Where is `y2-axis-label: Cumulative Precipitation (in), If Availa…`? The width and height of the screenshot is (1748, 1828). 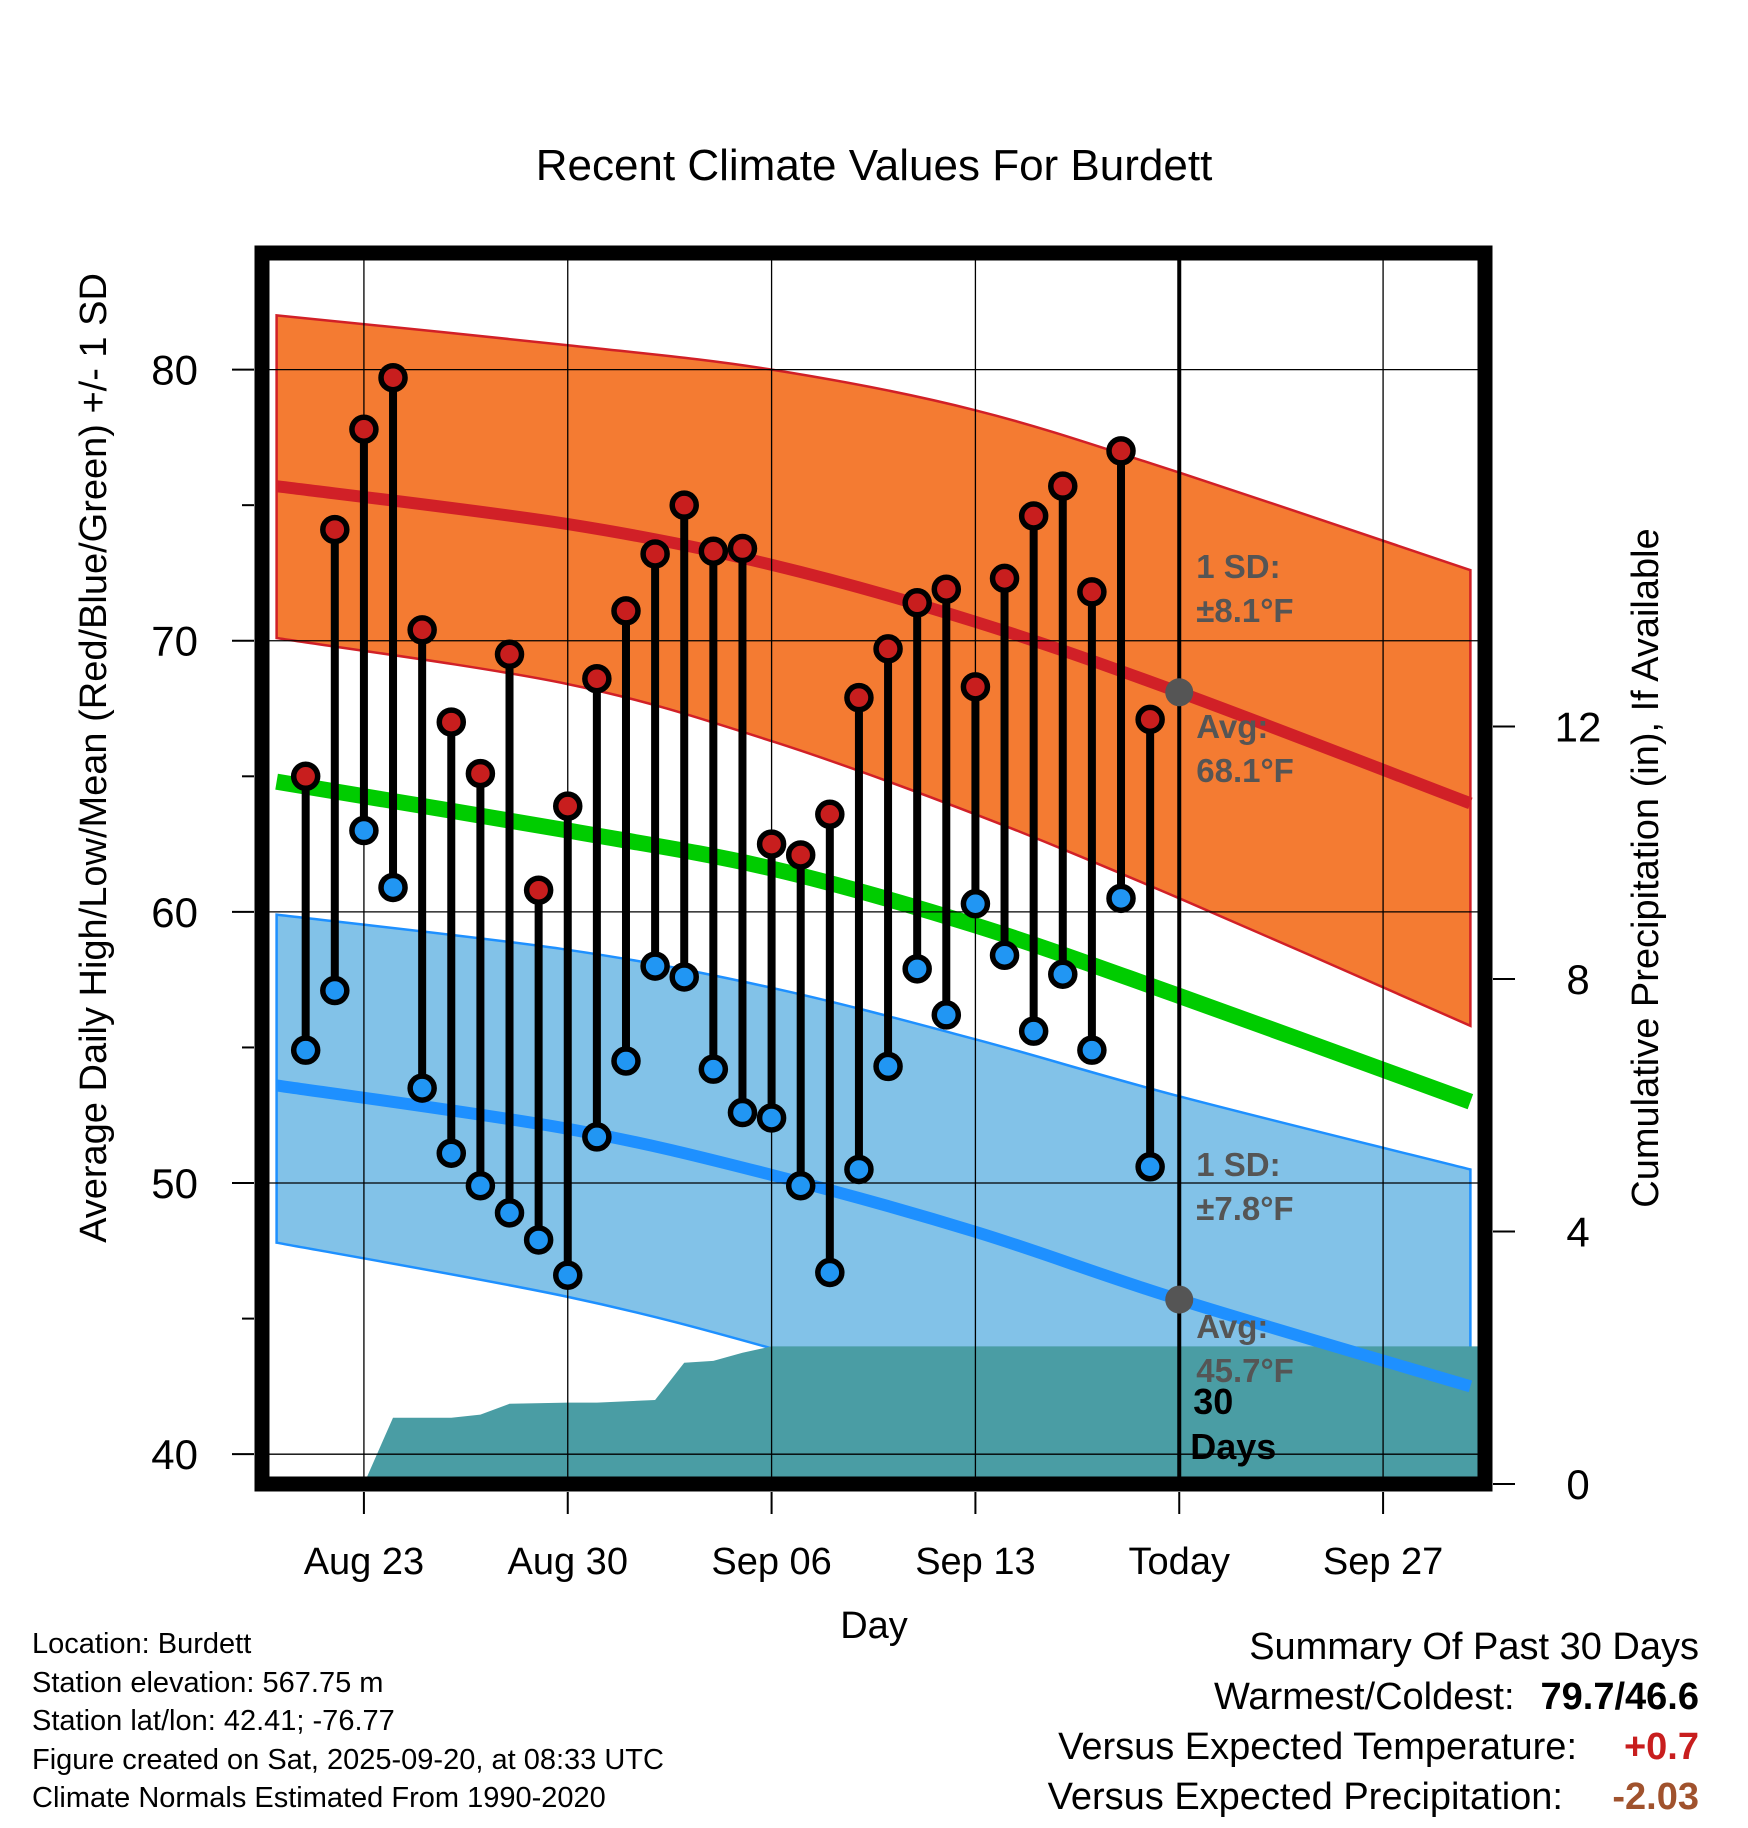 y2-axis-label: Cumulative Precipitation (in), If Availa… is located at coordinates (1646, 867).